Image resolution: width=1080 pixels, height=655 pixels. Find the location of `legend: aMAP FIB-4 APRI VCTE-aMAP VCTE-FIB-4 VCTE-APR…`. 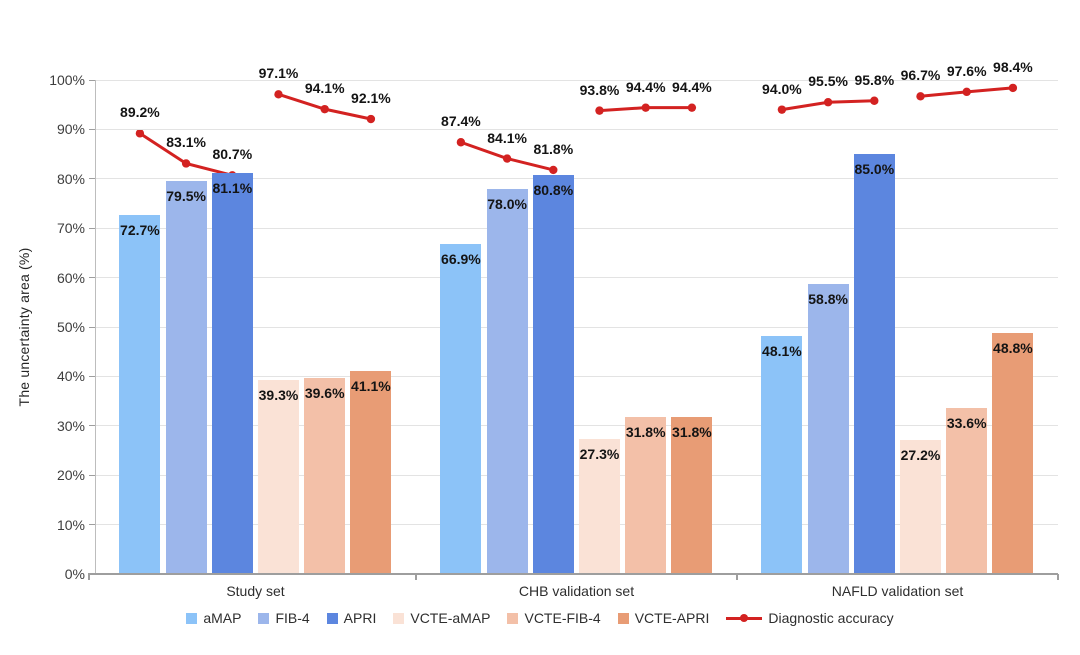

legend: aMAP FIB-4 APRI VCTE-aMAP VCTE-FIB-4 VCTE-APR… is located at coordinates (540, 618).